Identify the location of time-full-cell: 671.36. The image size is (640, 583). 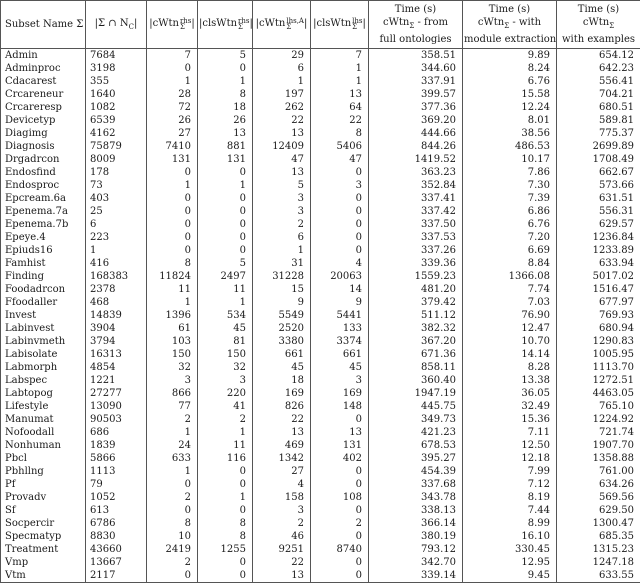
(416, 354).